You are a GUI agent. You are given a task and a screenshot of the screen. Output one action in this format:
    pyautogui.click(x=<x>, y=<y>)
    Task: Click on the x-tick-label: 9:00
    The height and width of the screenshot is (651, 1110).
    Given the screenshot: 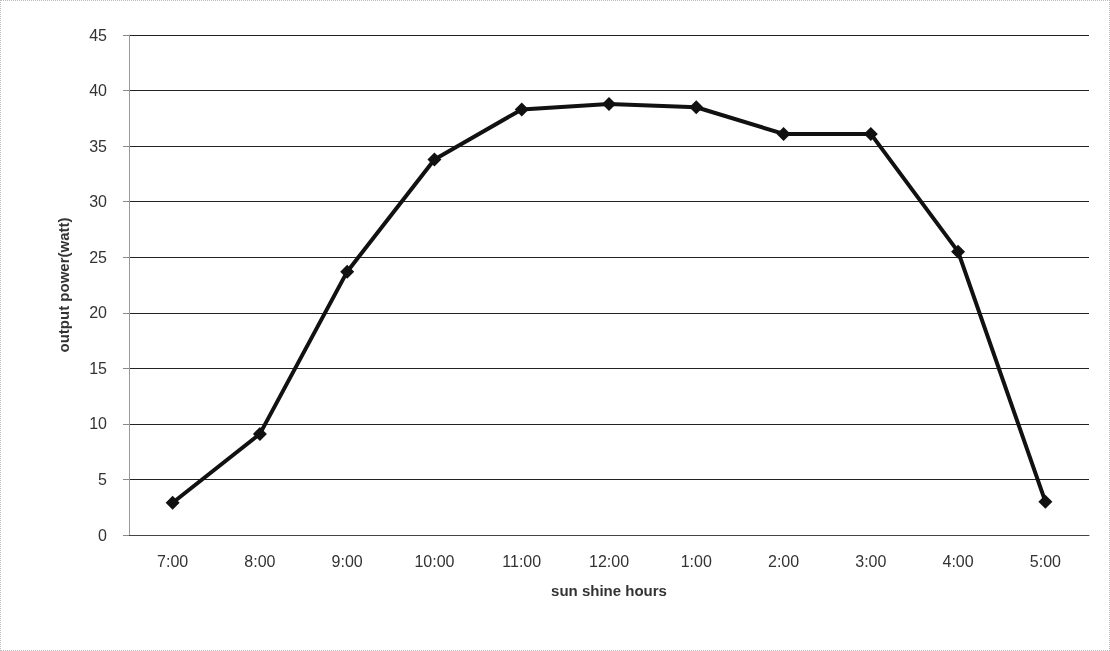 What is the action you would take?
    pyautogui.click(x=347, y=561)
    